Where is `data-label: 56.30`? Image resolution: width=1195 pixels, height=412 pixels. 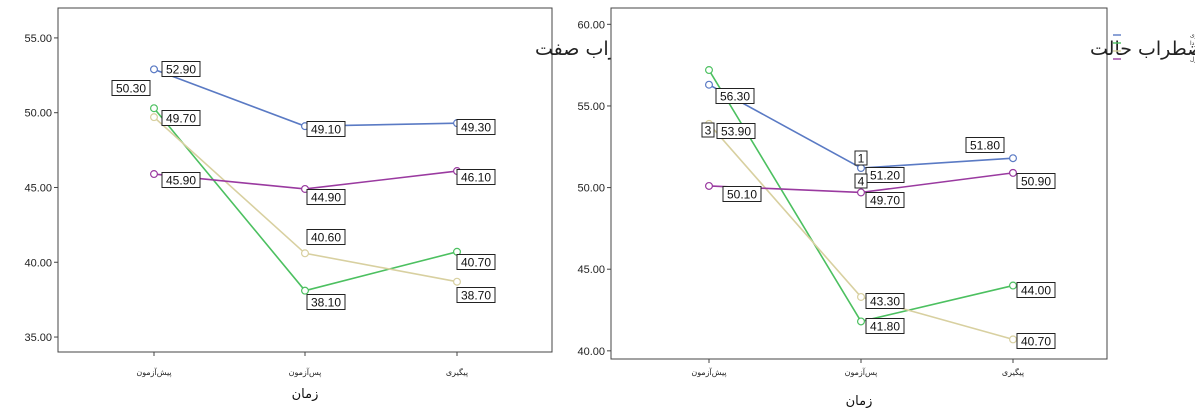
data-label: 56.30 is located at coordinates (735, 97).